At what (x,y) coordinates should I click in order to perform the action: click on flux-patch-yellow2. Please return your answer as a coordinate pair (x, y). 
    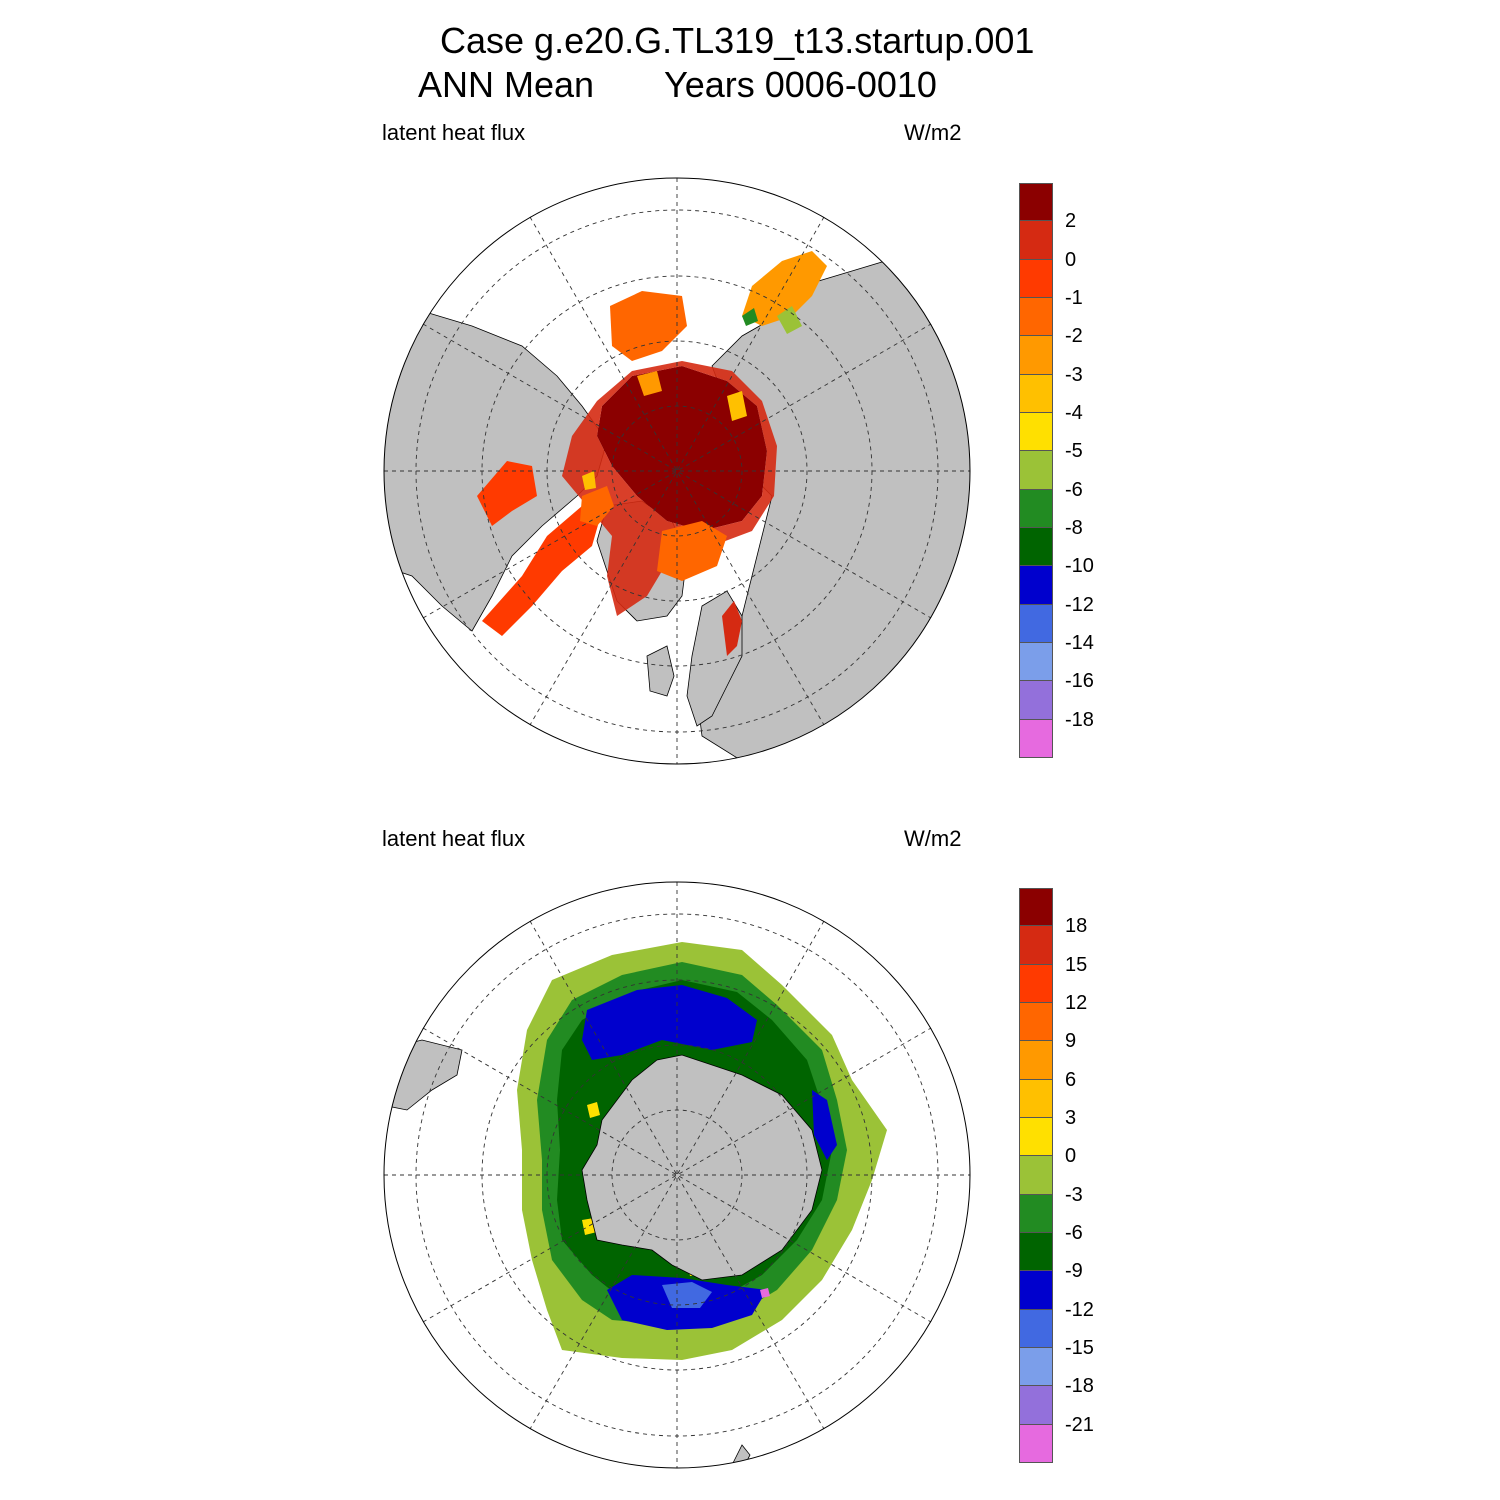
    Looking at the image, I should click on (589, 480).